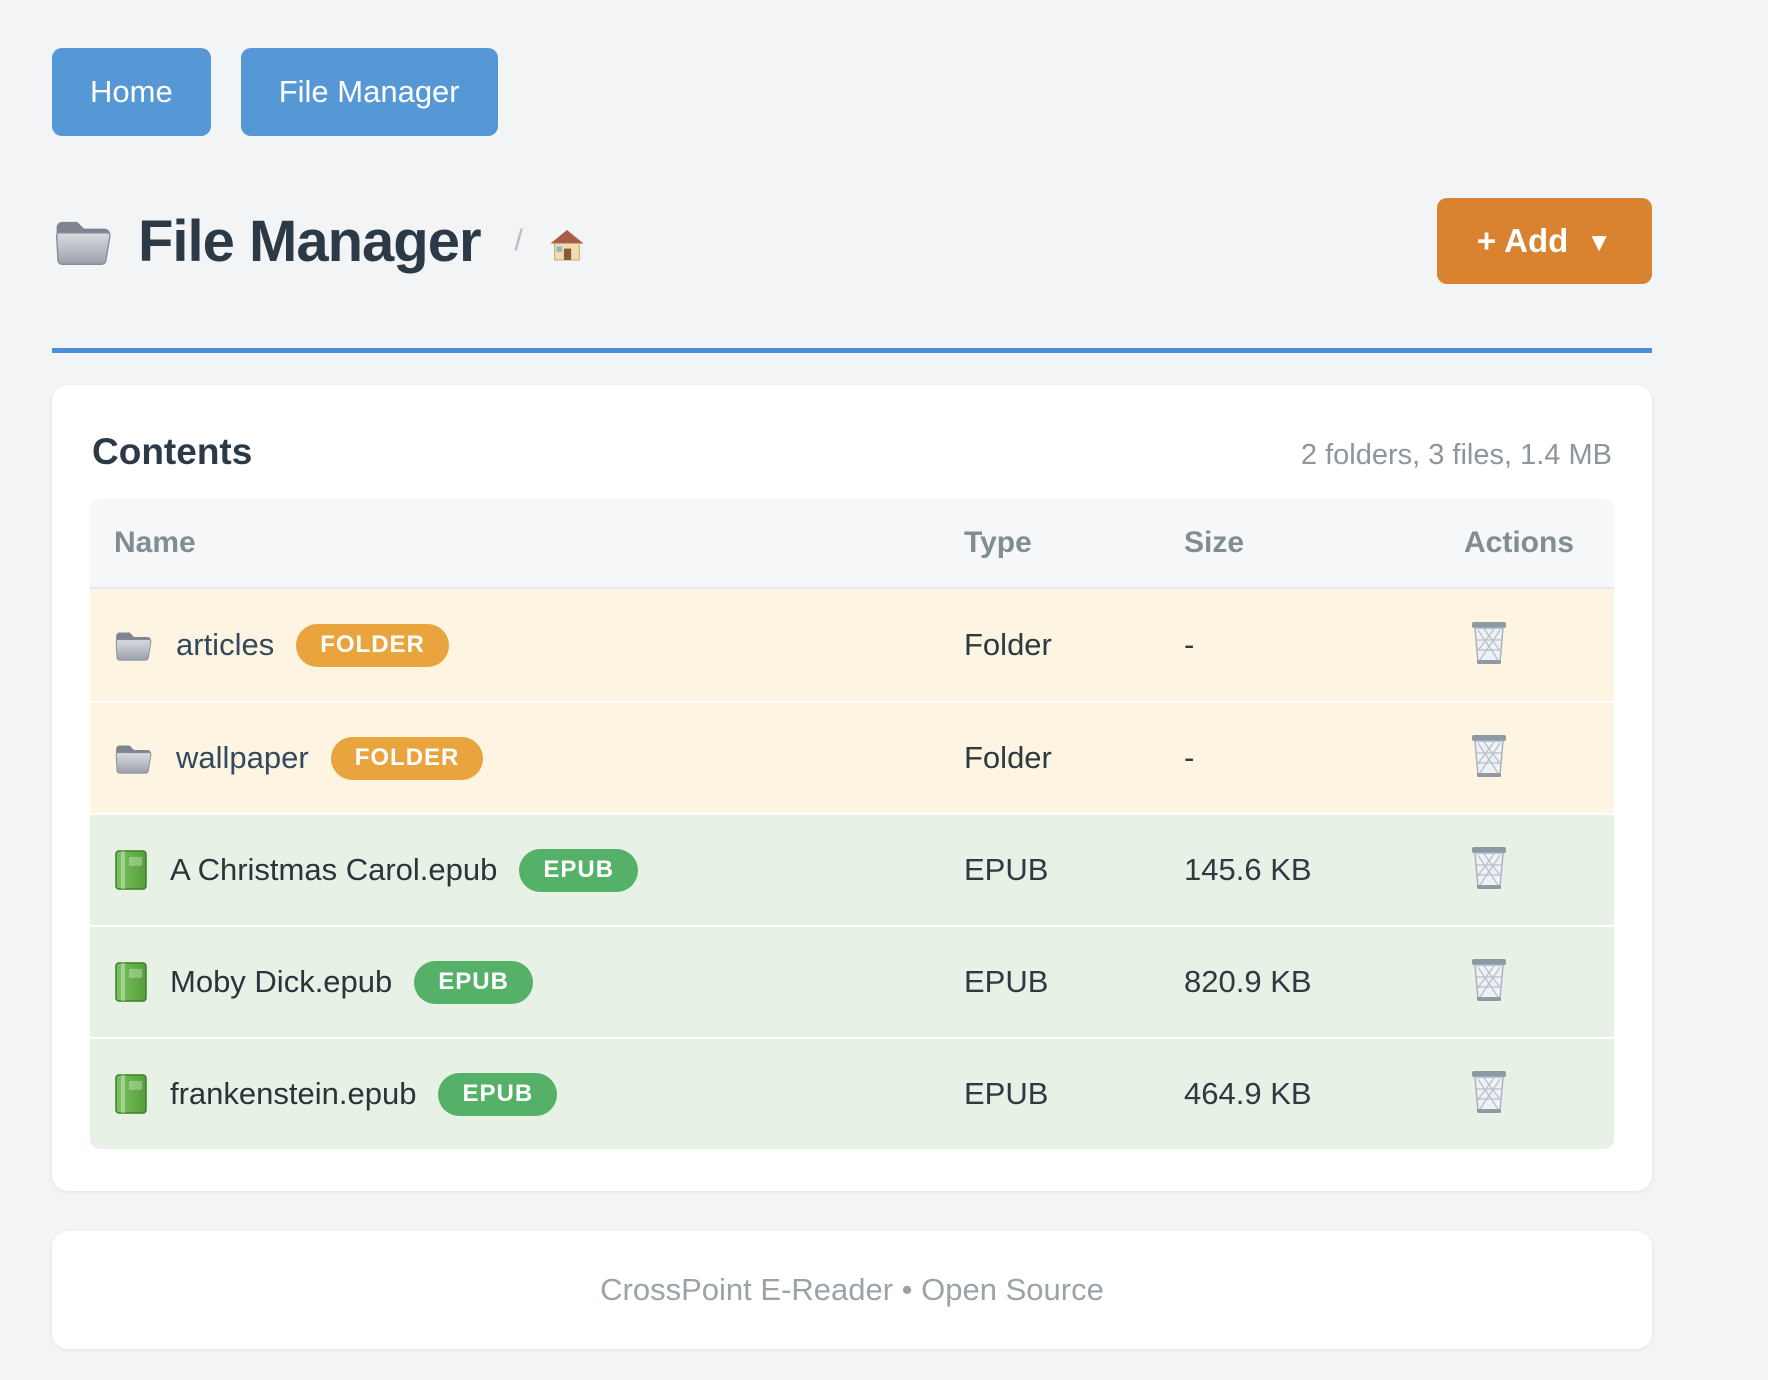 This screenshot has height=1380, width=1768. I want to click on table-row: frankenstein.epub EPUB EPUB 464.9 KB, so click(852, 1093).